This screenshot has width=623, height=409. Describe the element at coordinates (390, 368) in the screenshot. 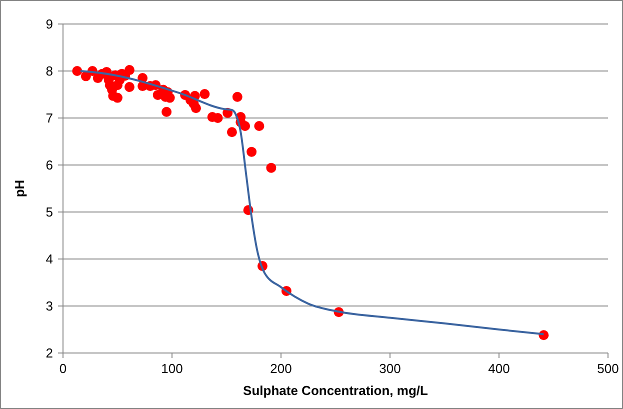

I see `x-tick-label: 300` at that location.